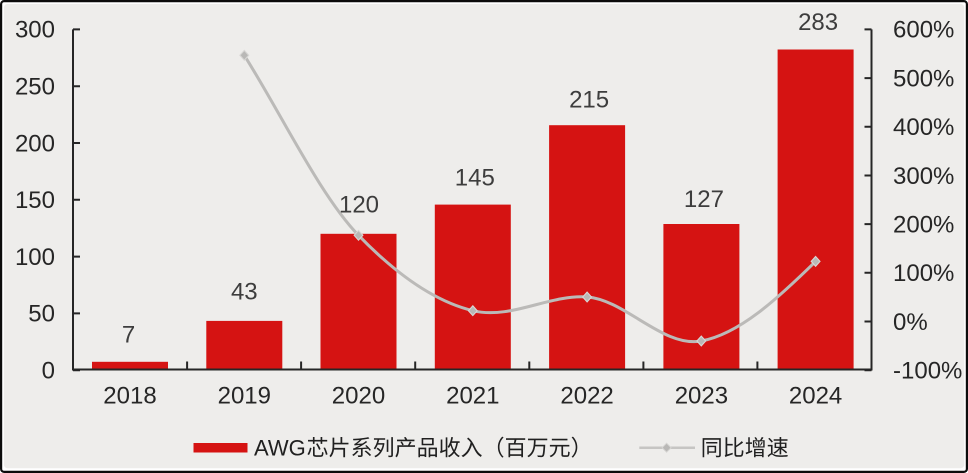  What do you see at coordinates (923, 127) in the screenshot?
I see `svg-text: 400%` at bounding box center [923, 127].